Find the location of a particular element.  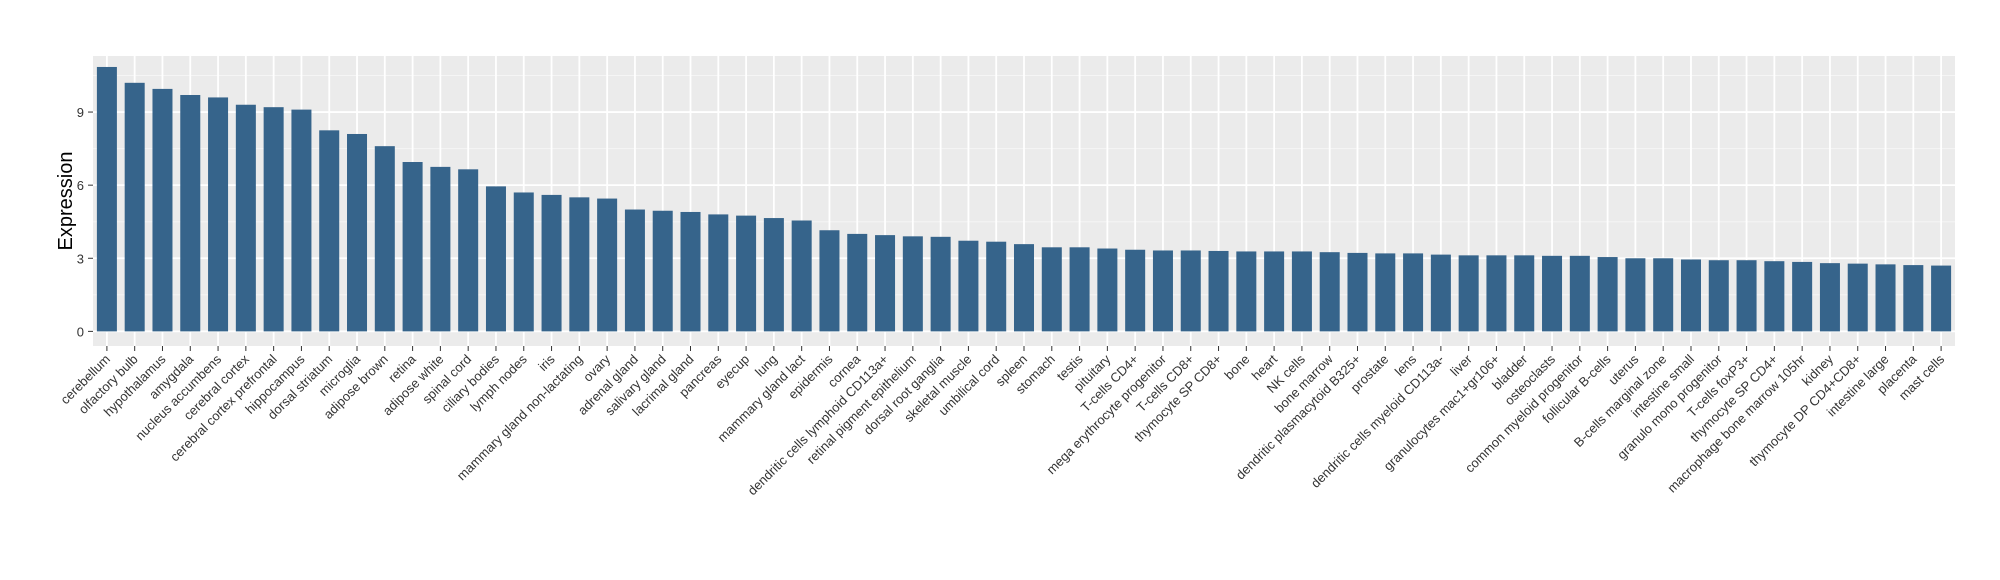

x-tick-label: bone is located at coordinates (1236, 367).